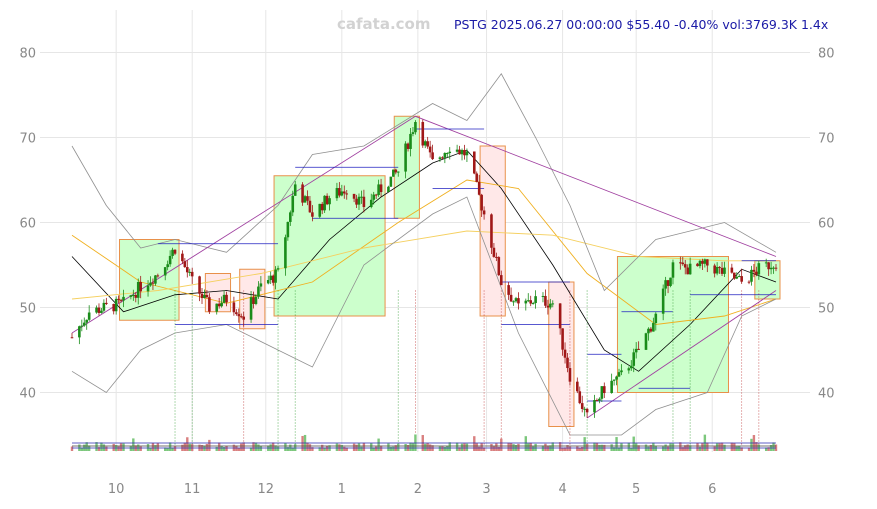  I want to click on y-tick-label-left: 50, so click(27, 309).